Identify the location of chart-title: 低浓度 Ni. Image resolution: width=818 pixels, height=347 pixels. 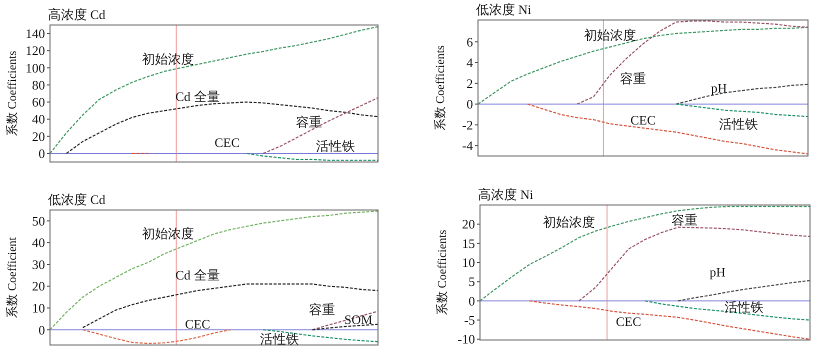
(504, 9).